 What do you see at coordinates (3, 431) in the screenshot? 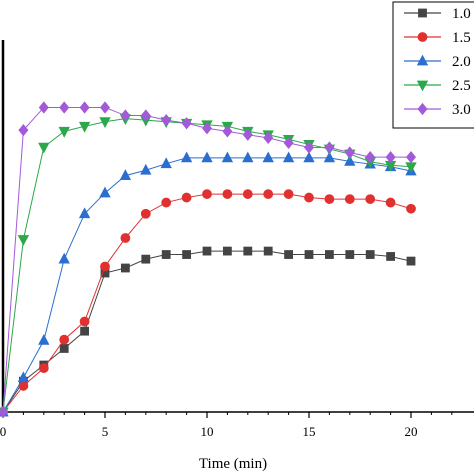
I see `x-tick-label: 0` at bounding box center [3, 431].